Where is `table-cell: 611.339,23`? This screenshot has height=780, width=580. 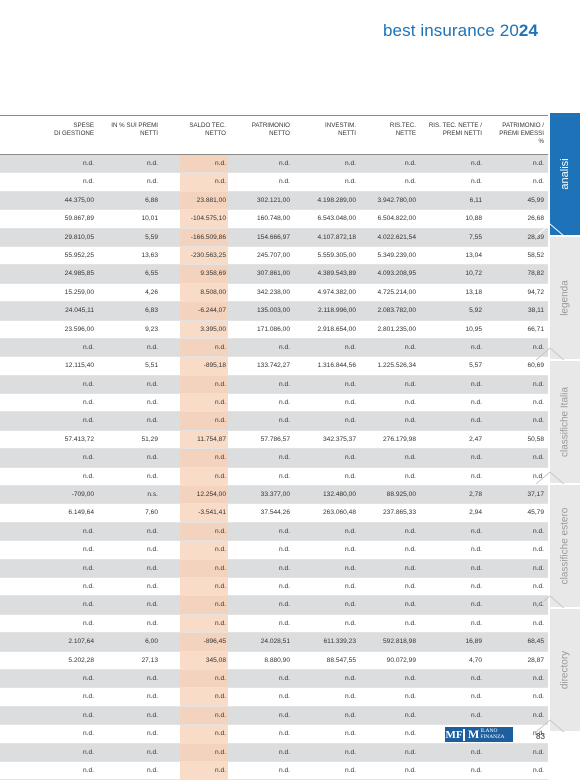 table-cell: 611.339,23 is located at coordinates (339, 642).